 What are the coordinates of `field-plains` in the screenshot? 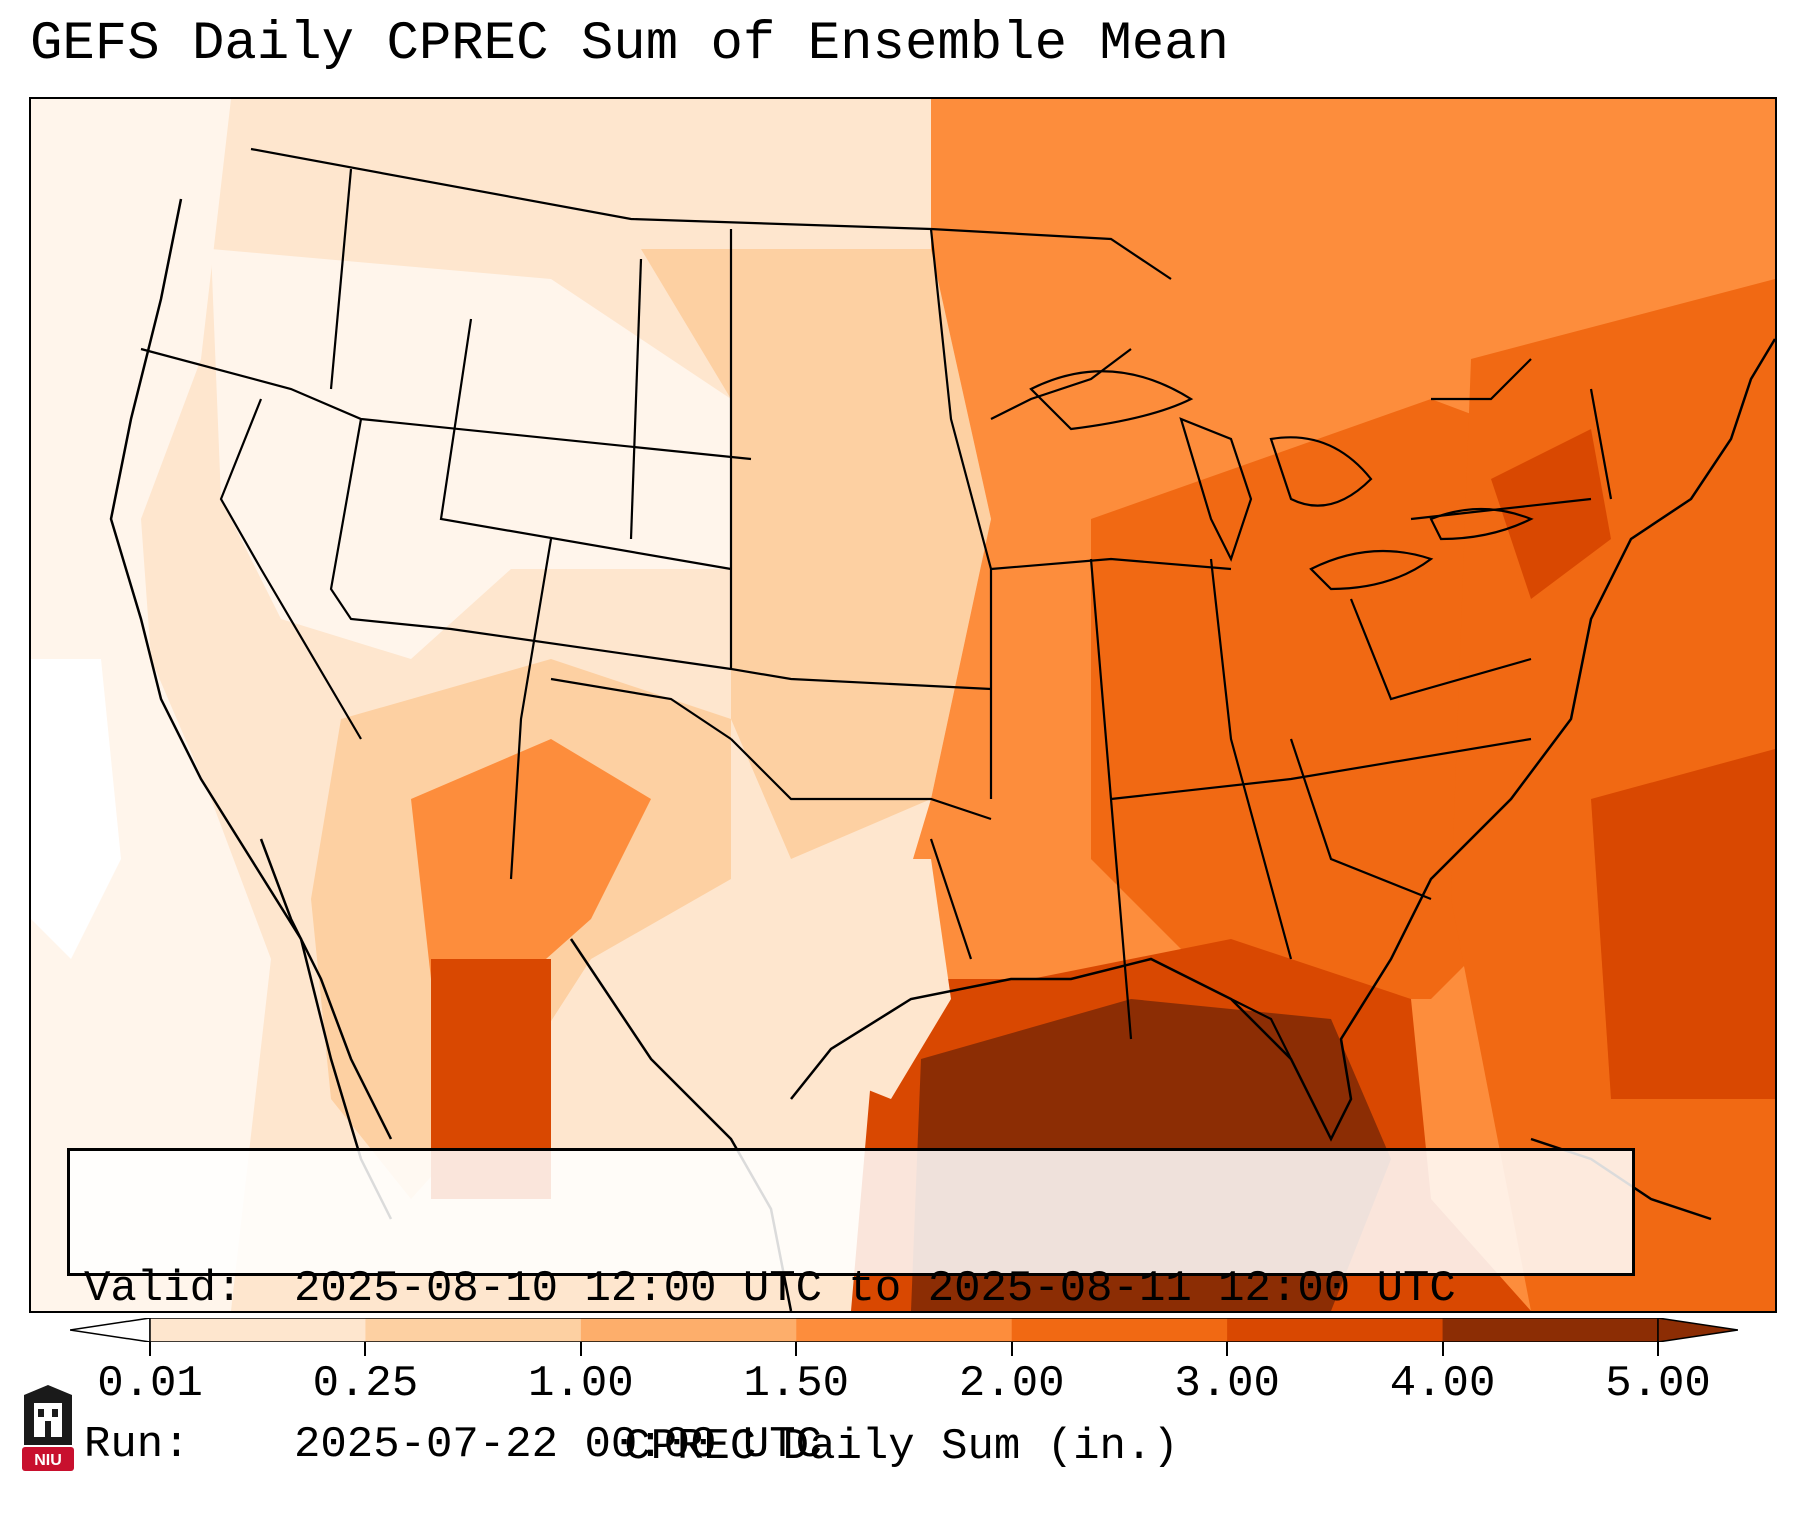 It's located at (816, 554).